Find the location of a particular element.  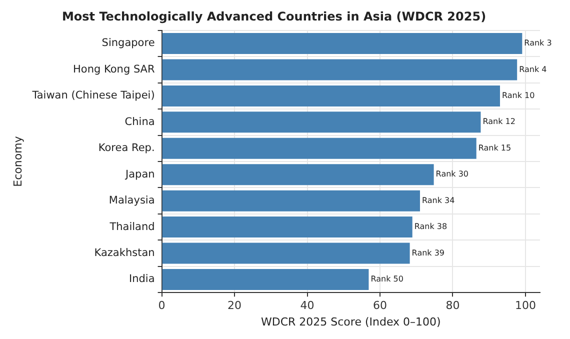

y-tick-label: Taiwan (Chinese Taipei) is located at coordinates (93, 96).